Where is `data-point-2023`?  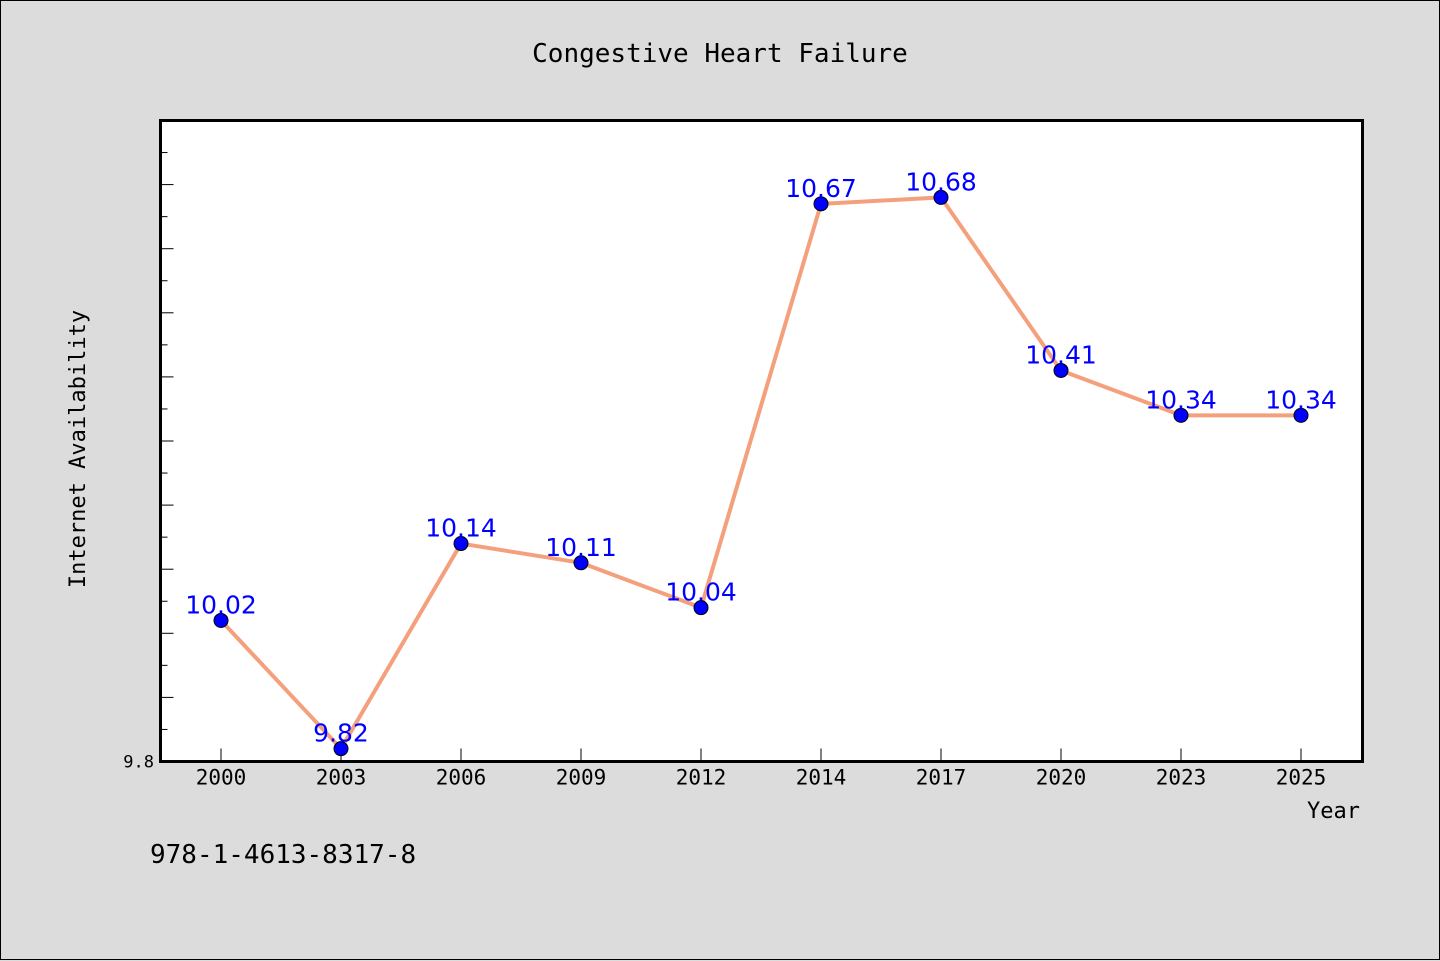 data-point-2023 is located at coordinates (1181, 415).